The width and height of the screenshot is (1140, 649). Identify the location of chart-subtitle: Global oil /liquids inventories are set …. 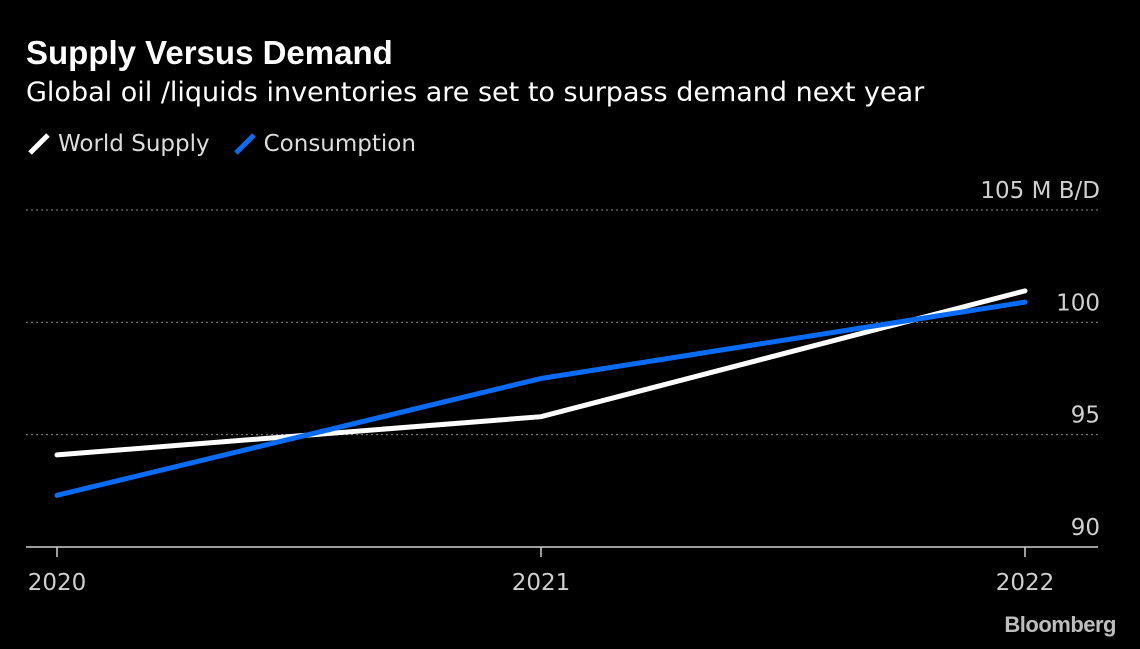
(475, 92).